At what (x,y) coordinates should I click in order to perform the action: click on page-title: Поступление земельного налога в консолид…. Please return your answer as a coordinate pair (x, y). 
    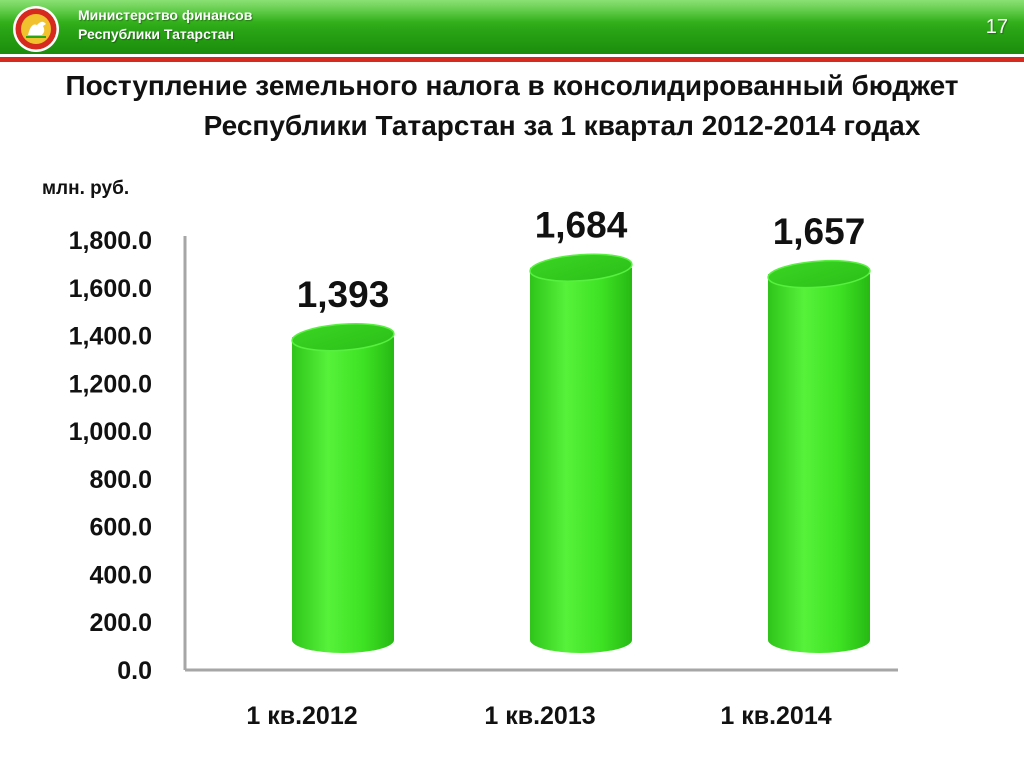
    Looking at the image, I should click on (512, 106).